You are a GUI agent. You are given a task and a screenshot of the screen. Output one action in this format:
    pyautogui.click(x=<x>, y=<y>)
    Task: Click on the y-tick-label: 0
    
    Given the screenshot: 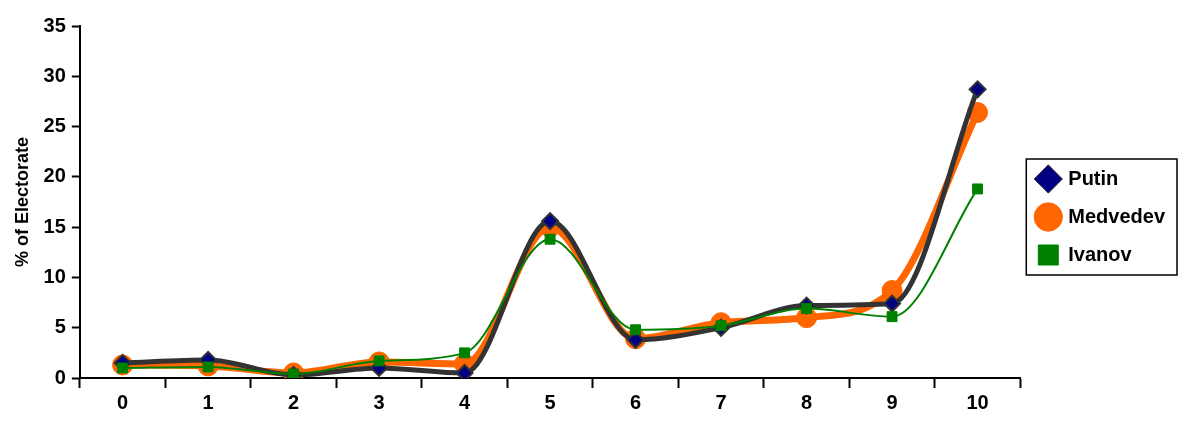 What is the action you would take?
    pyautogui.click(x=60, y=376)
    